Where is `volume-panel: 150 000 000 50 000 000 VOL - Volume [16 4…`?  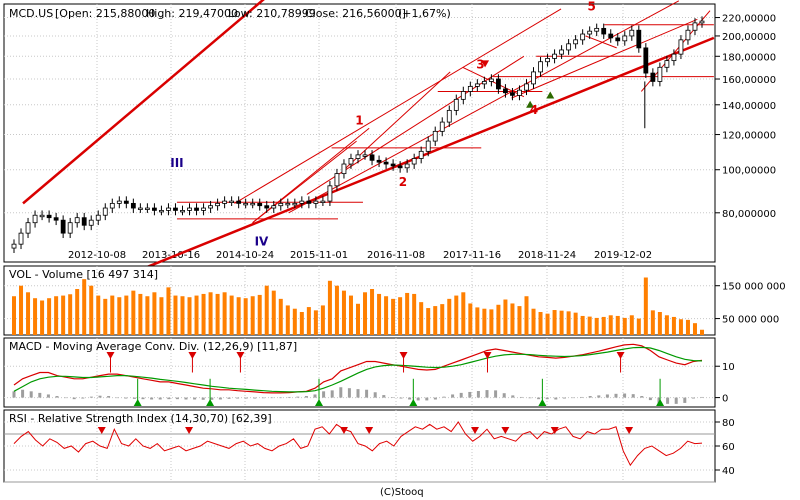
volume-panel: 150 000 000 50 000 000 VOL - Volume [16 4… is located at coordinates (394, 300).